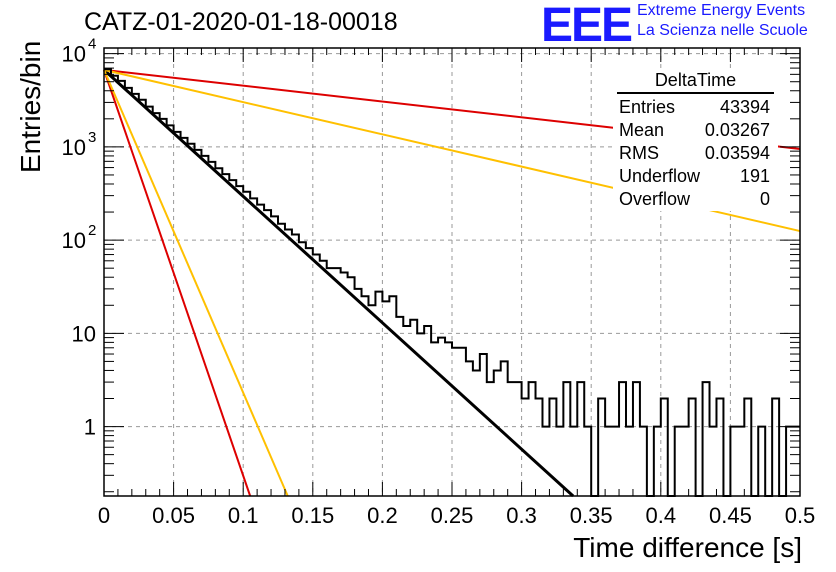 This screenshot has width=836, height=572. What do you see at coordinates (737, 130) in the screenshot?
I see `stats-value: 0.03267` at bounding box center [737, 130].